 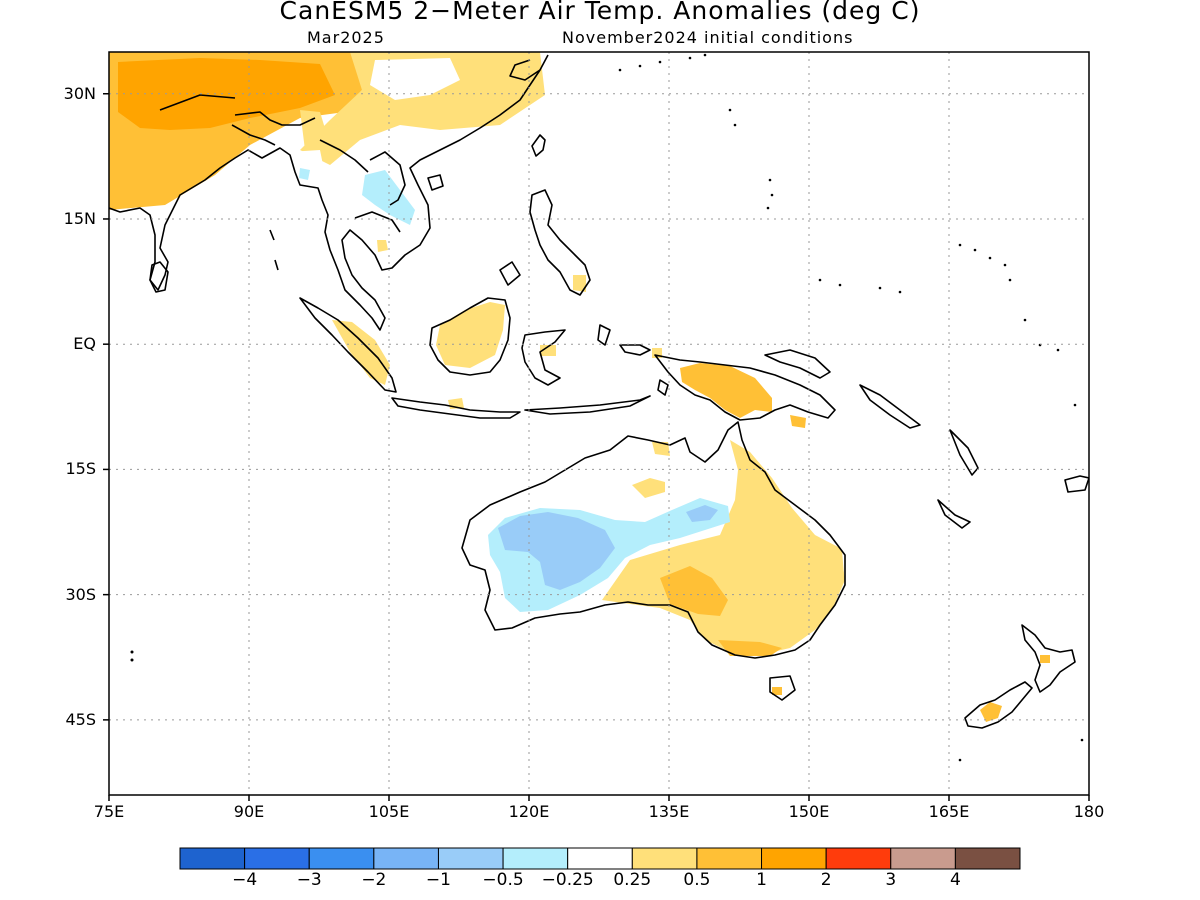 I want to click on taiwan, so click(x=538, y=145).